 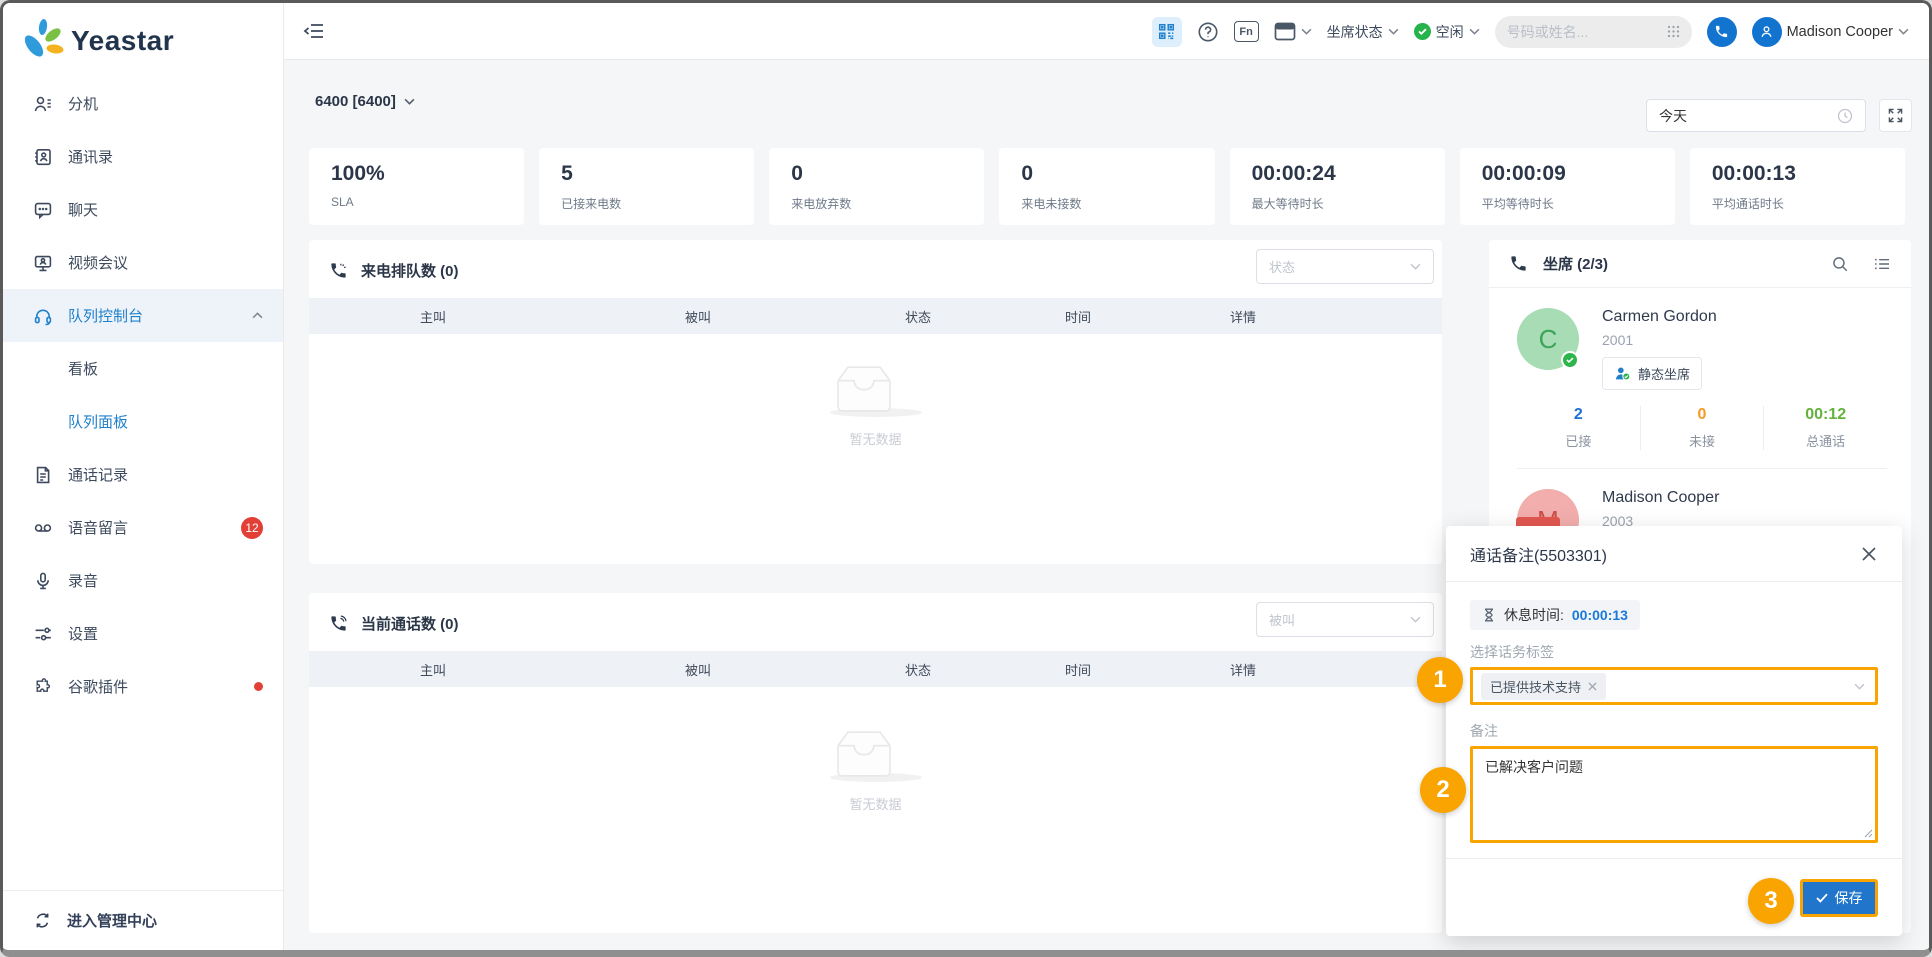 I want to click on note-field-wrap: 已解决客户问题, so click(x=1674, y=794).